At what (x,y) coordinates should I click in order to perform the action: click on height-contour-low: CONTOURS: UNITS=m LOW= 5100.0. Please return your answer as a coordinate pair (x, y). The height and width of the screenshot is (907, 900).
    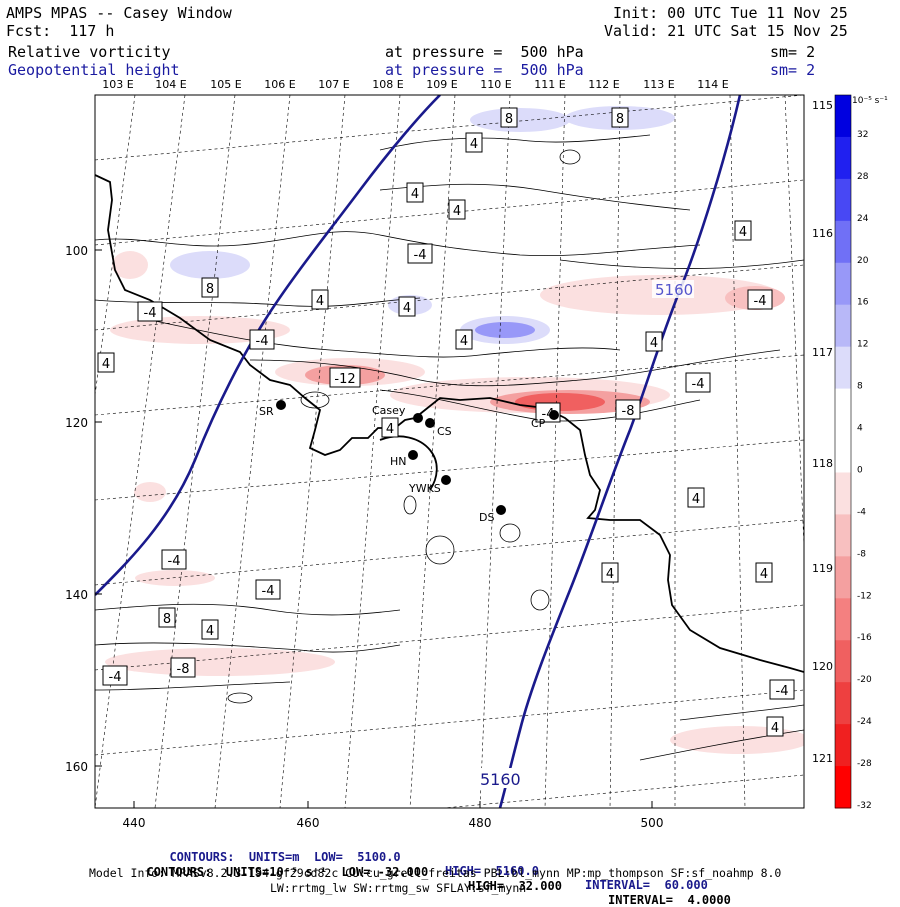
    Looking at the image, I should click on (285, 857).